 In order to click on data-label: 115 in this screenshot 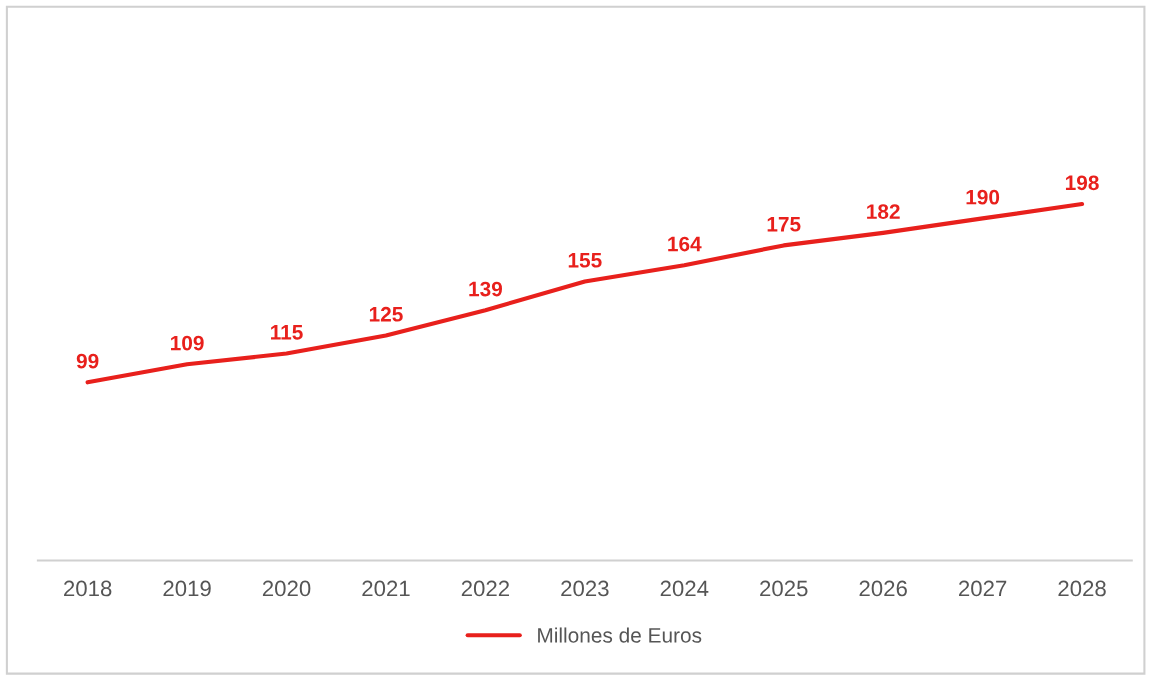, I will do `click(287, 332)`.